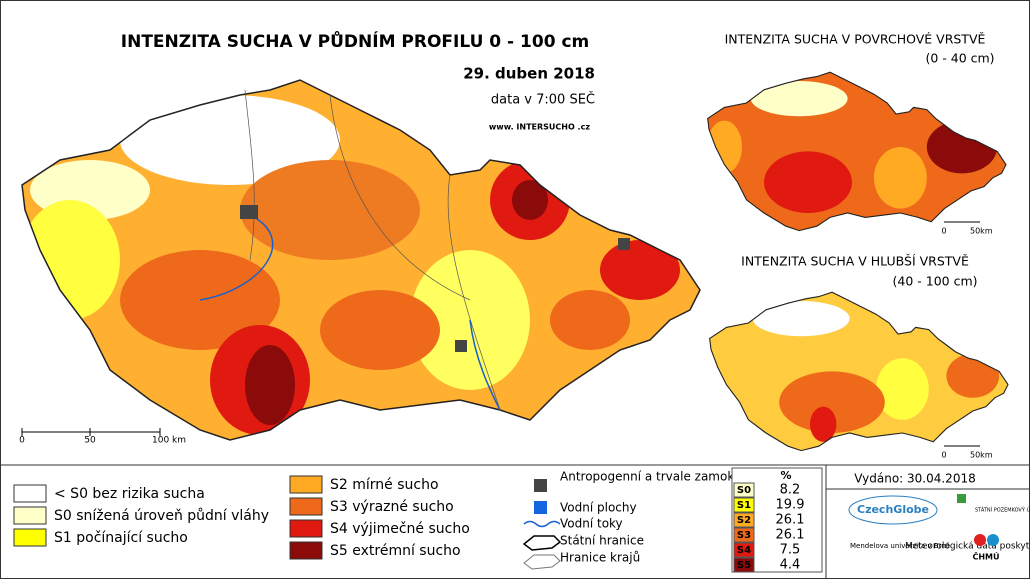  What do you see at coordinates (395, 551) in the screenshot?
I see `legend-label: S5 extrémní sucho` at bounding box center [395, 551].